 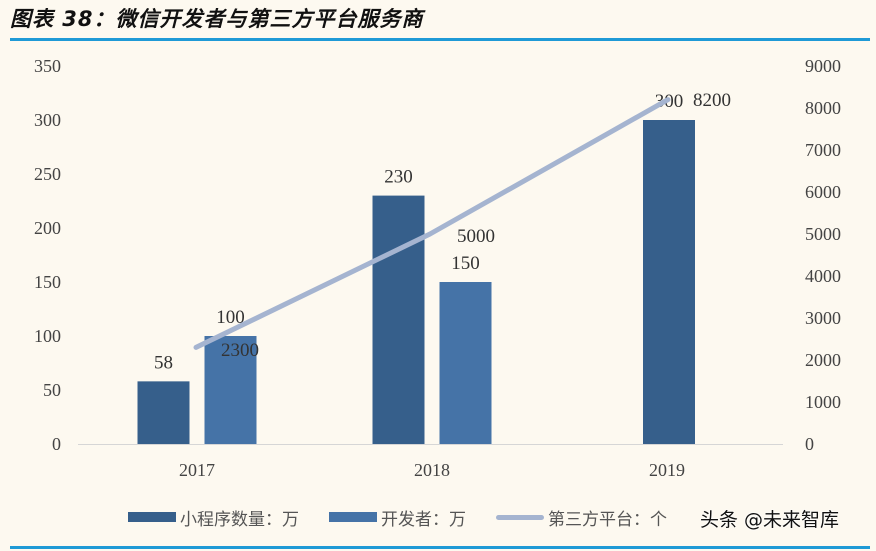 What do you see at coordinates (476, 236) in the screenshot?
I see `line-data-label: 5000` at bounding box center [476, 236].